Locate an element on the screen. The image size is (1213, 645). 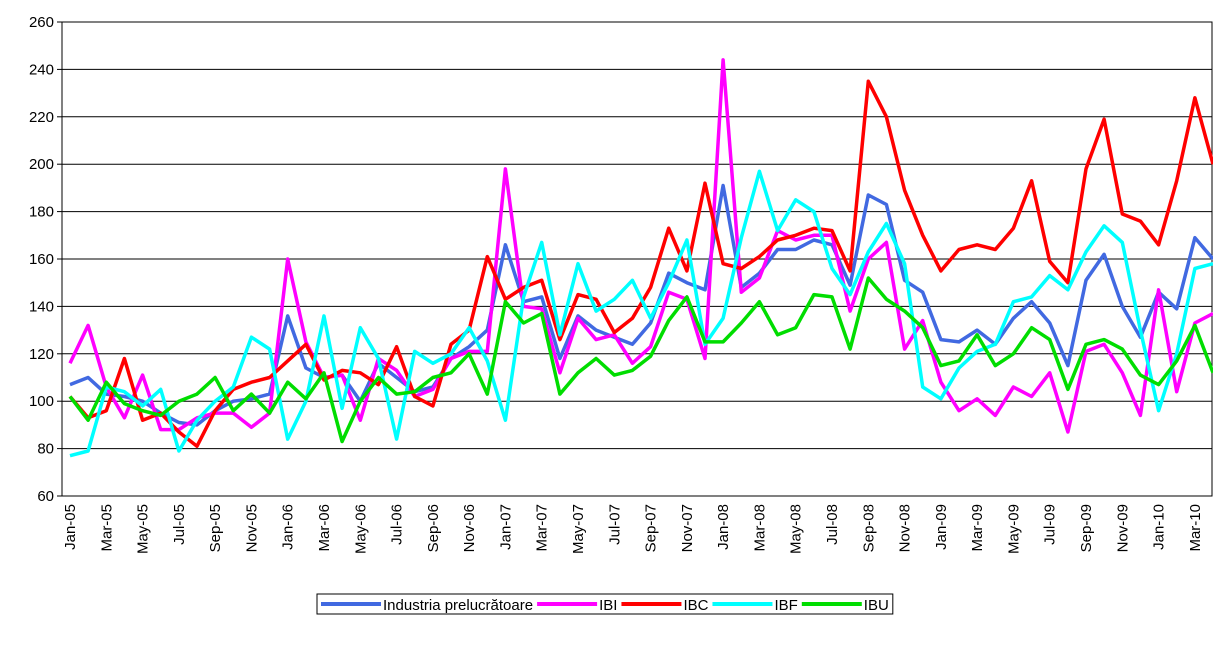
y-tick-label: 240 is located at coordinates (41, 69).